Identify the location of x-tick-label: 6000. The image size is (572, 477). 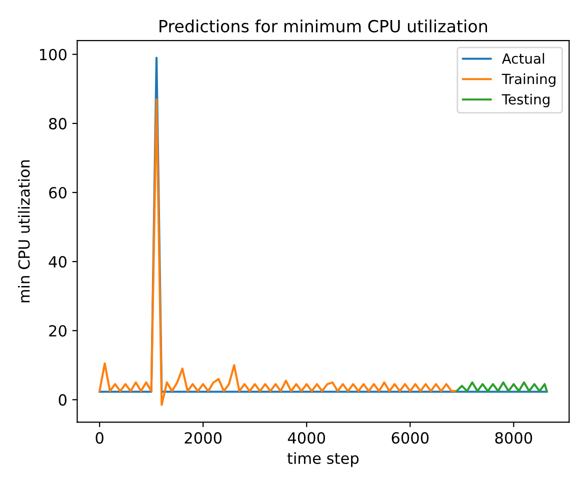
(410, 438).